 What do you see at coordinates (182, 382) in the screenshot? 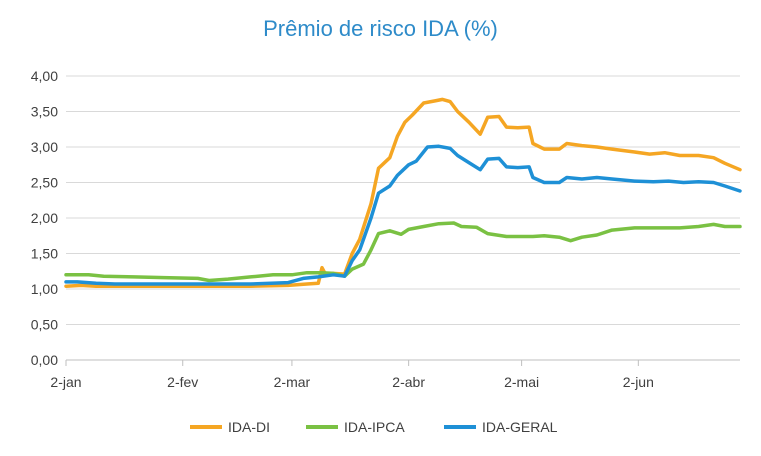
I see `x-tick-label: 2-fev` at bounding box center [182, 382].